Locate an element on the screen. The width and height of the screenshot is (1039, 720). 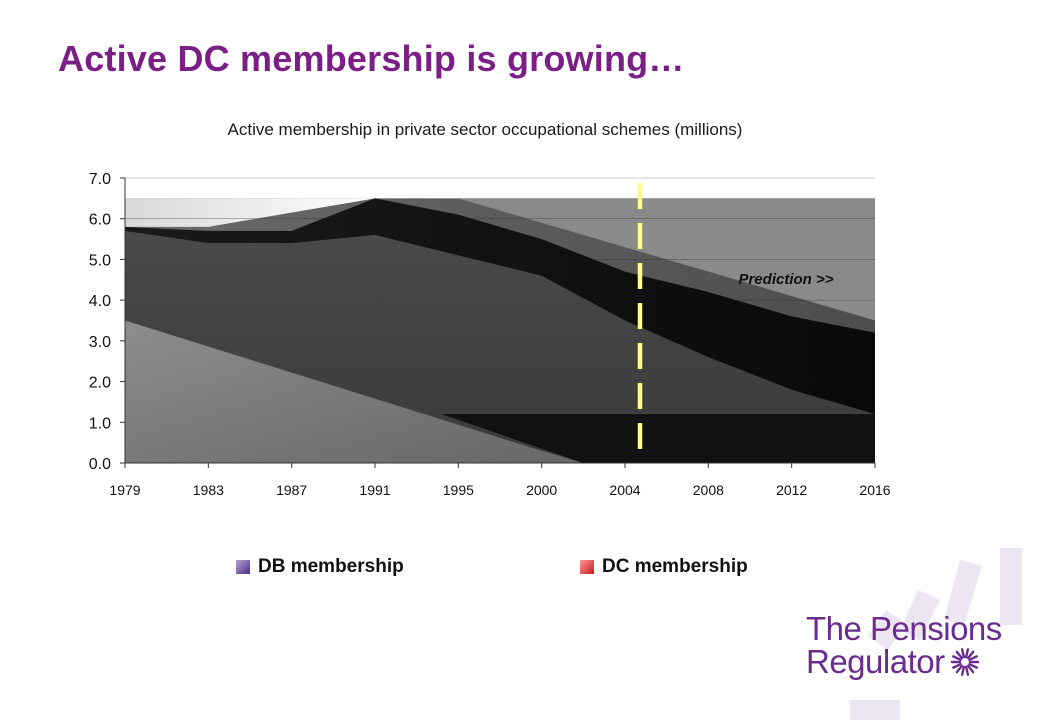
y-tick-label: 4.0 is located at coordinates (100, 301).